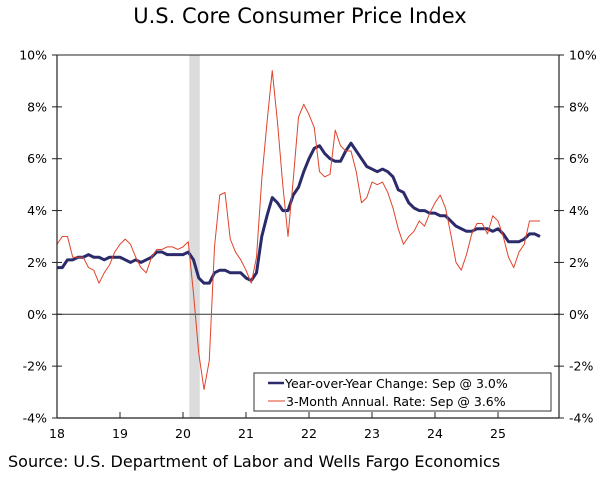 The width and height of the screenshot is (600, 478). What do you see at coordinates (579, 262) in the screenshot?
I see `right-y-tick-label: 2%` at bounding box center [579, 262].